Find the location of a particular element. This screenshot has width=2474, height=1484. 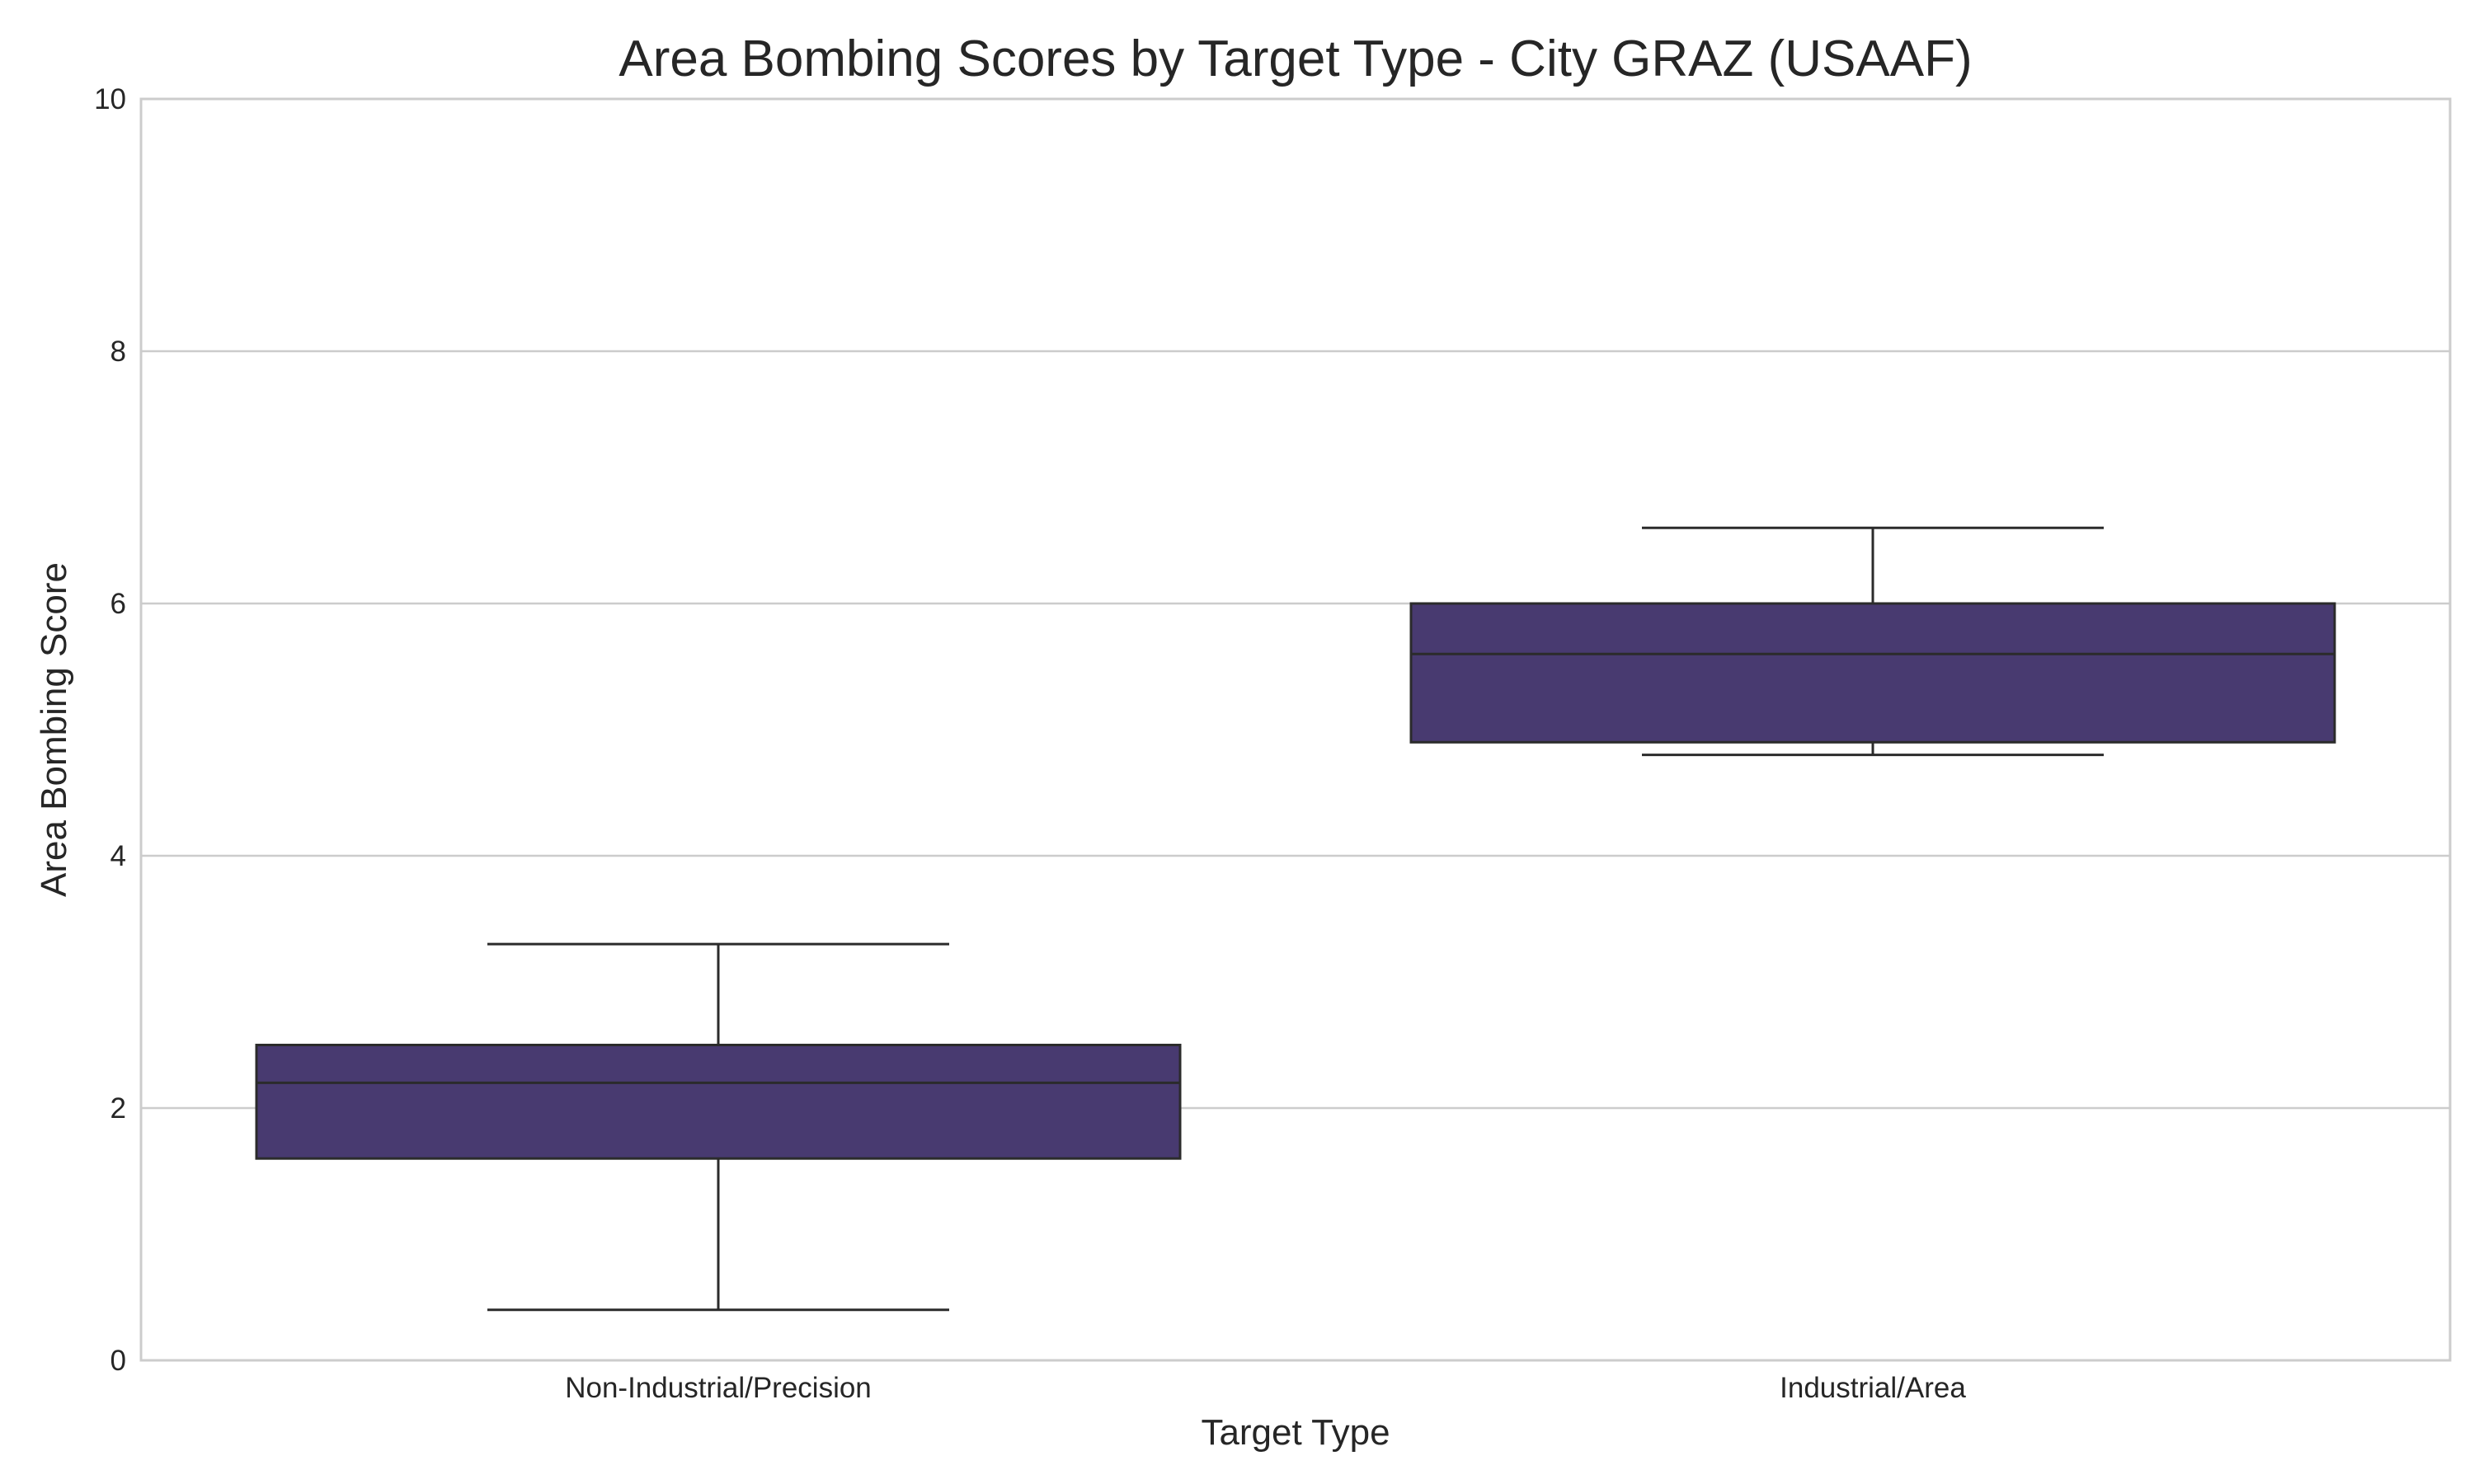

y-tick-label: 4 is located at coordinates (118, 856).